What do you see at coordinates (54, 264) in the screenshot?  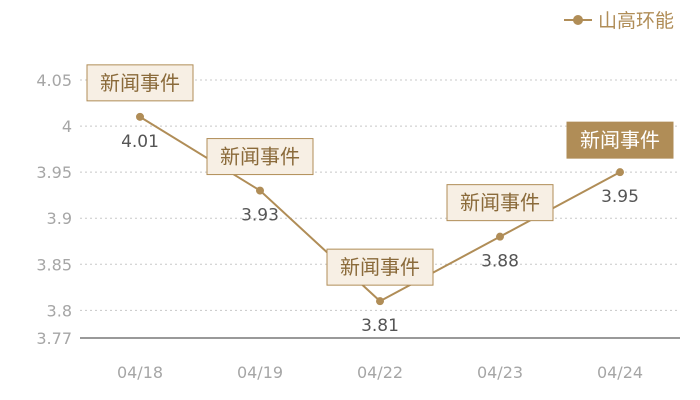 I see `y-tick-label: 3.85` at bounding box center [54, 264].